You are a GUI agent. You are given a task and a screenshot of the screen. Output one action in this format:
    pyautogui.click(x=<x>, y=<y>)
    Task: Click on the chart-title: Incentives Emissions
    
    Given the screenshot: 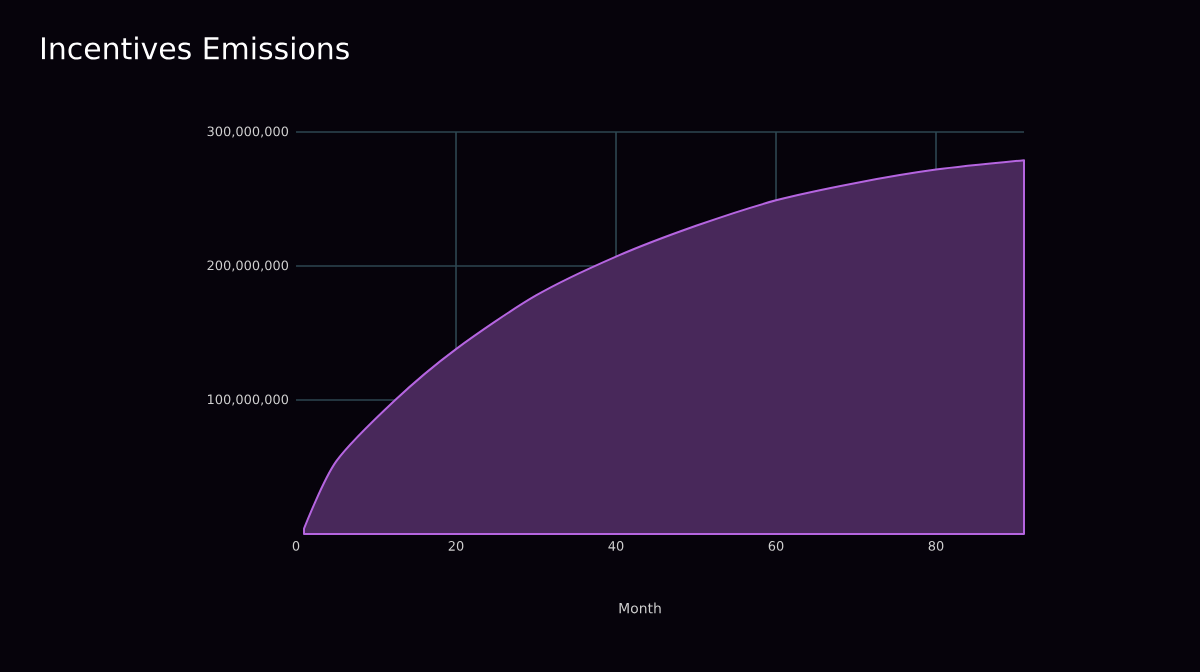 What is the action you would take?
    pyautogui.click(x=195, y=48)
    